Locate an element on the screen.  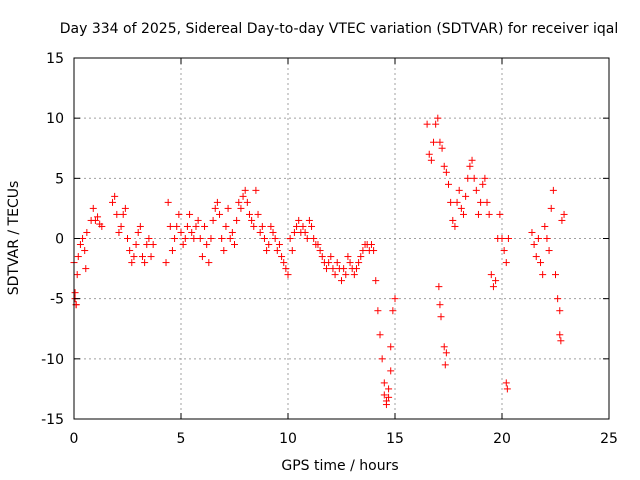
y-tick-label: 0 is located at coordinates (59, 240).